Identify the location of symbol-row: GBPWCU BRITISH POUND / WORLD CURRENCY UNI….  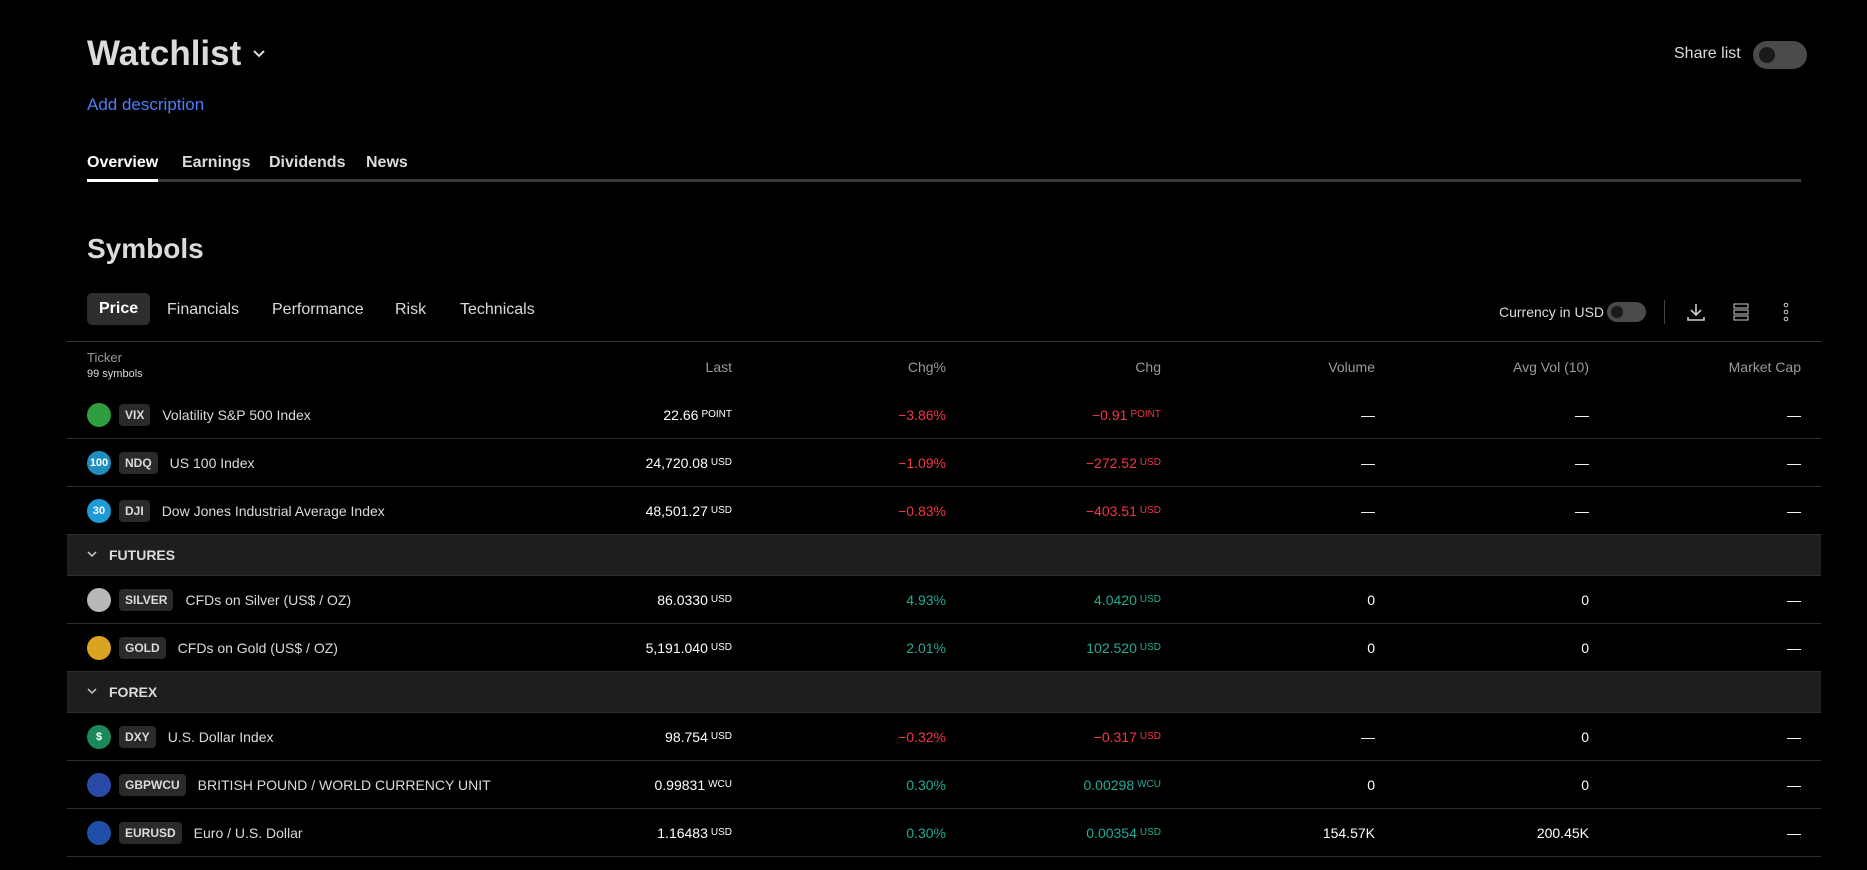
(944, 785).